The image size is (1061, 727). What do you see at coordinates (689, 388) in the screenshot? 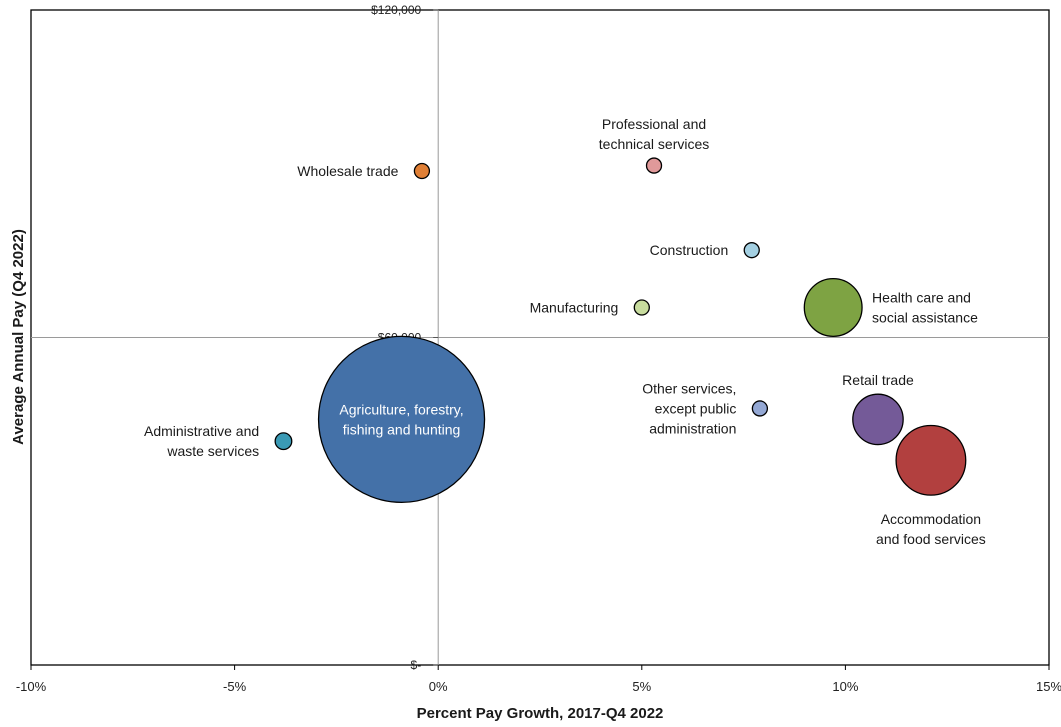
I see `label-other-services-except-public-administration: Other services,` at bounding box center [689, 388].